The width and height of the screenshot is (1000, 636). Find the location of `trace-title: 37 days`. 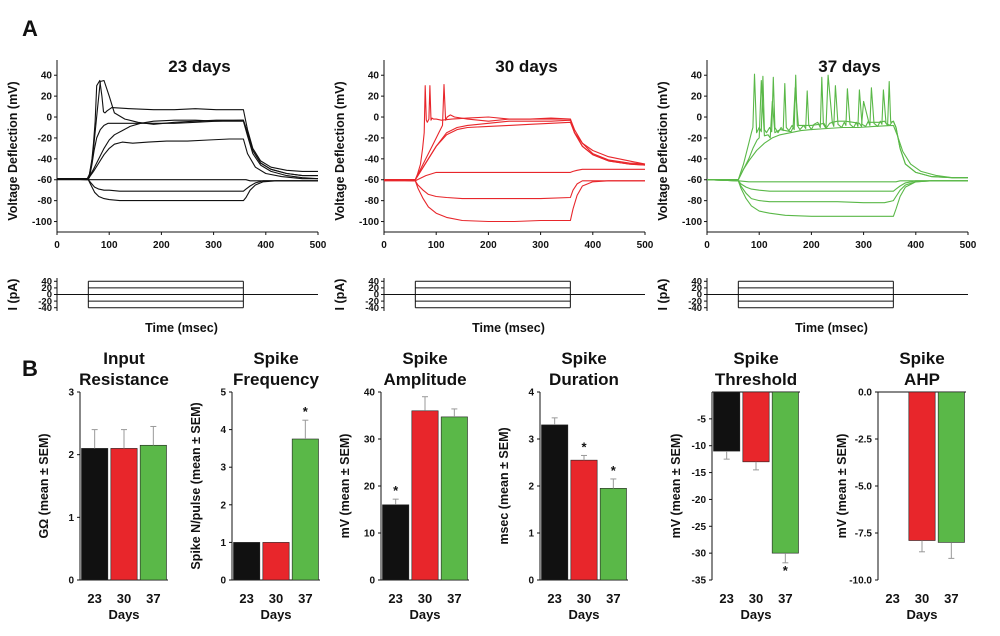

trace-title: 37 days is located at coordinates (849, 66).